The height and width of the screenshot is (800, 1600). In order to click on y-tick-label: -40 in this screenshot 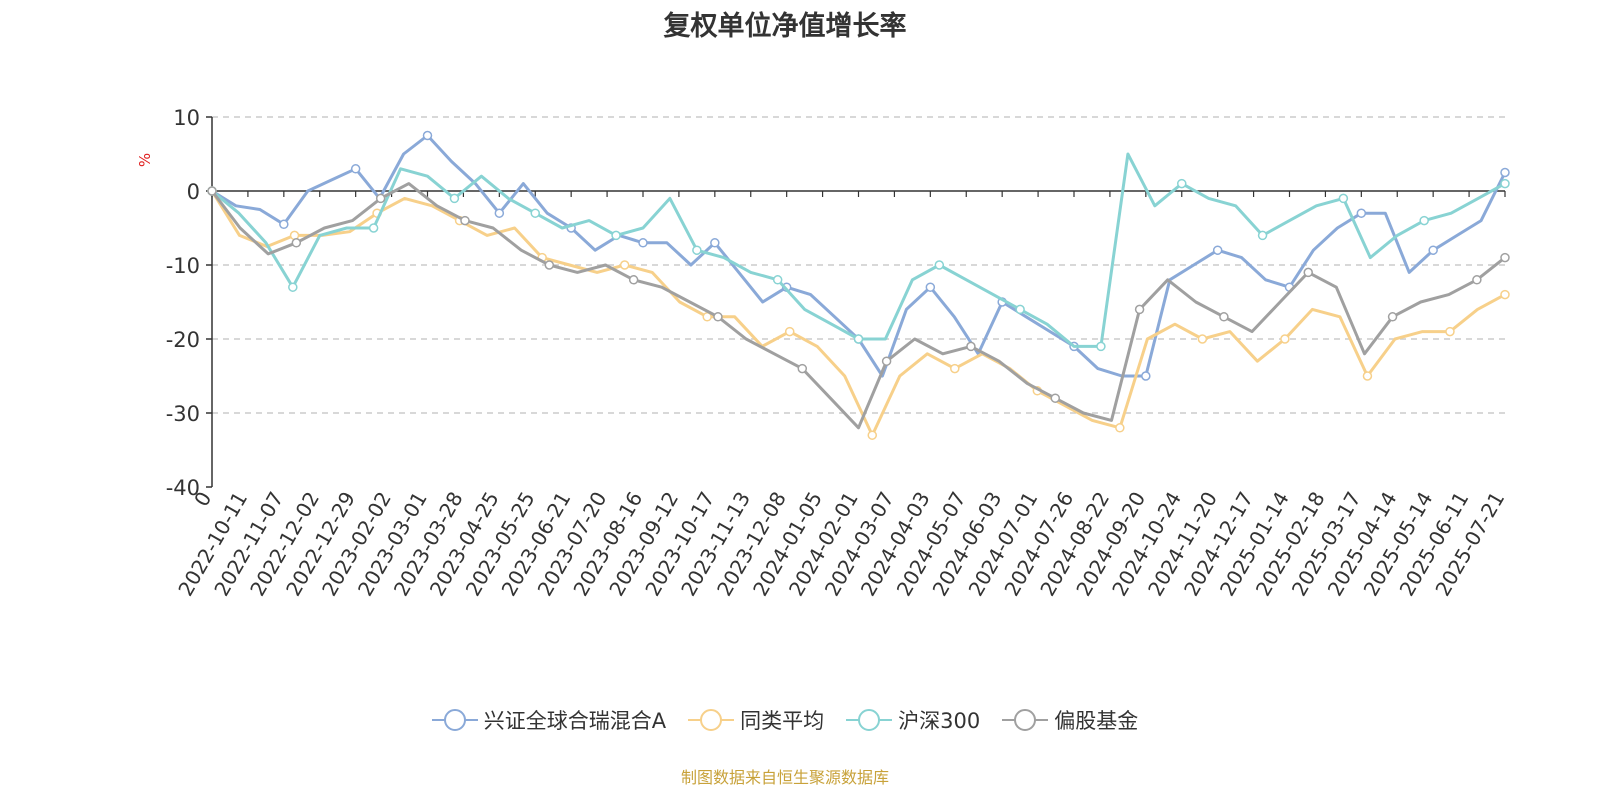, I will do `click(183, 488)`.